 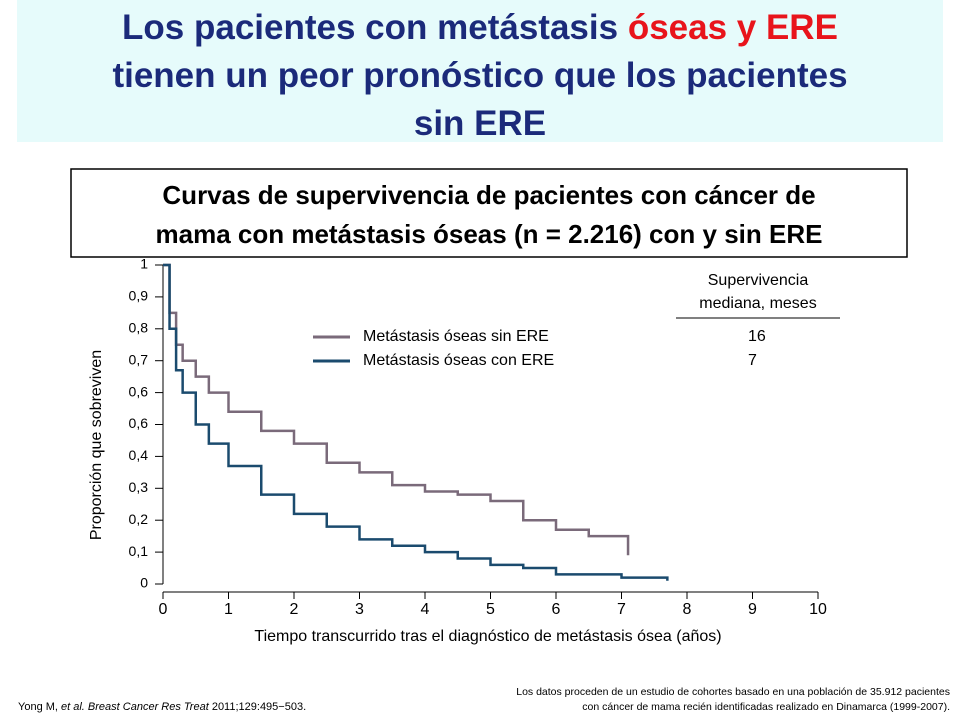 I want to click on title-part: sin ERE, so click(x=480, y=123).